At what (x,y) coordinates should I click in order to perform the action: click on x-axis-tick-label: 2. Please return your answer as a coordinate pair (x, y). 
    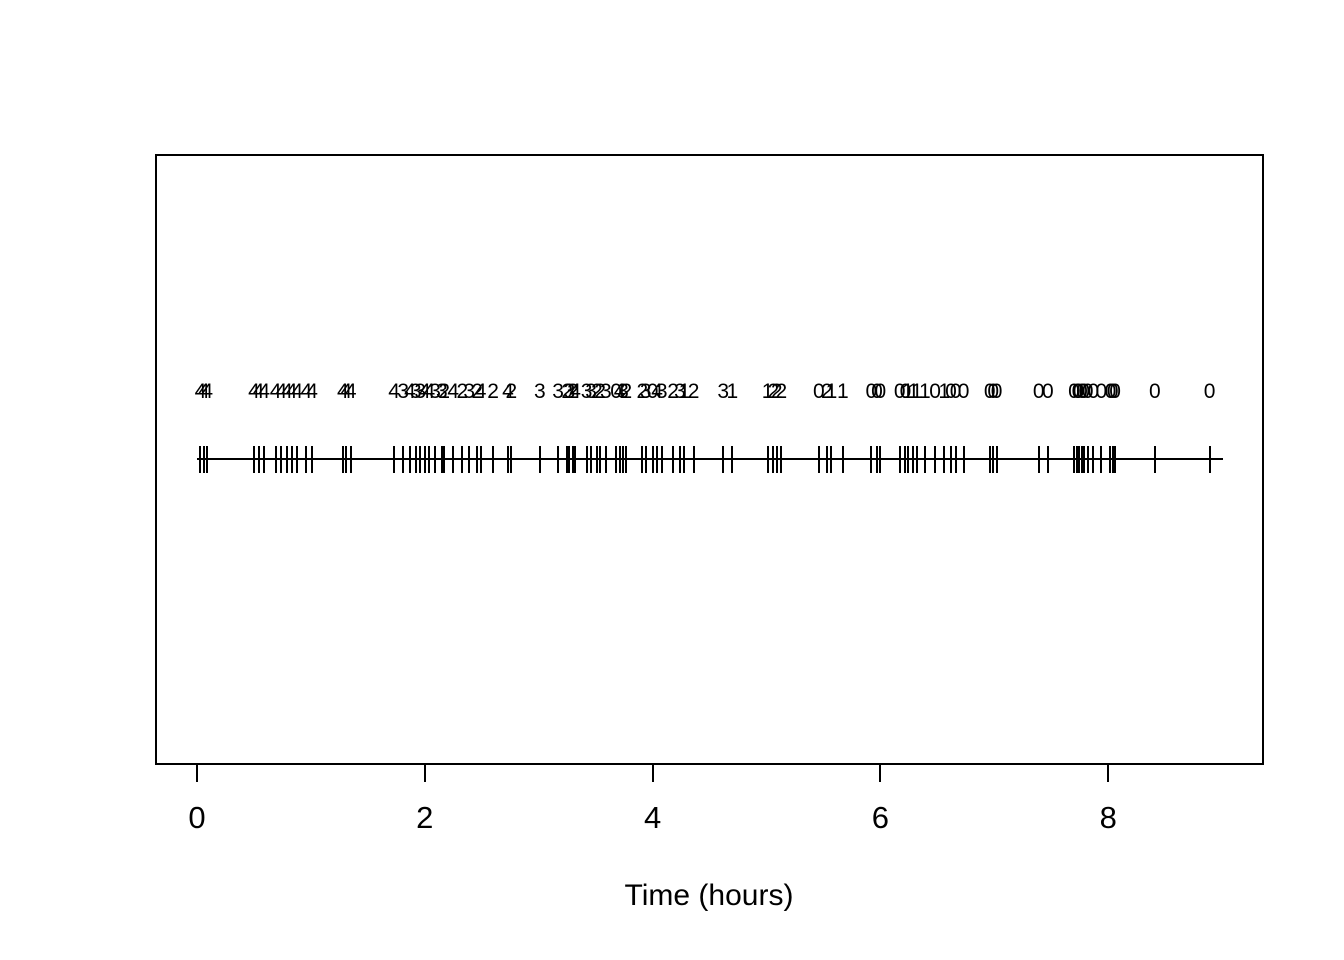
    Looking at the image, I should click on (425, 817).